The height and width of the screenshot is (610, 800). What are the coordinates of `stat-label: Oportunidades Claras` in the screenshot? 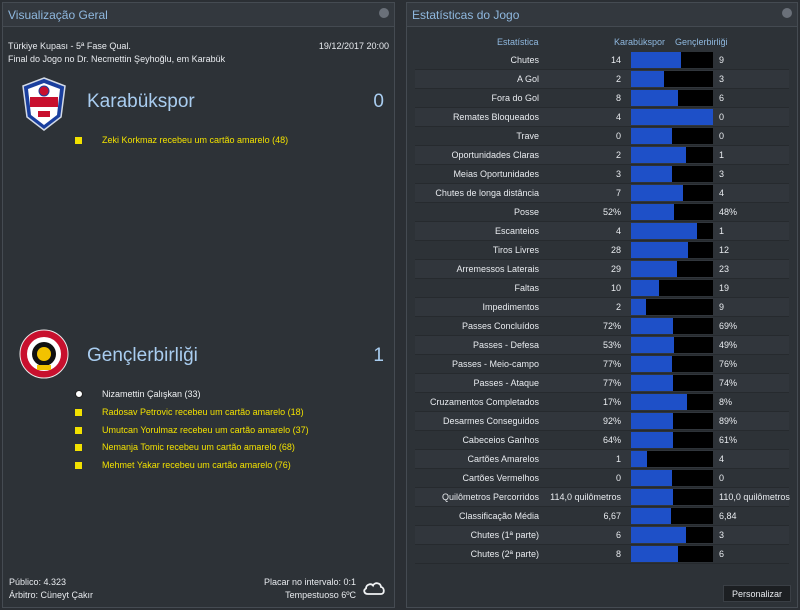 It's located at (495, 155).